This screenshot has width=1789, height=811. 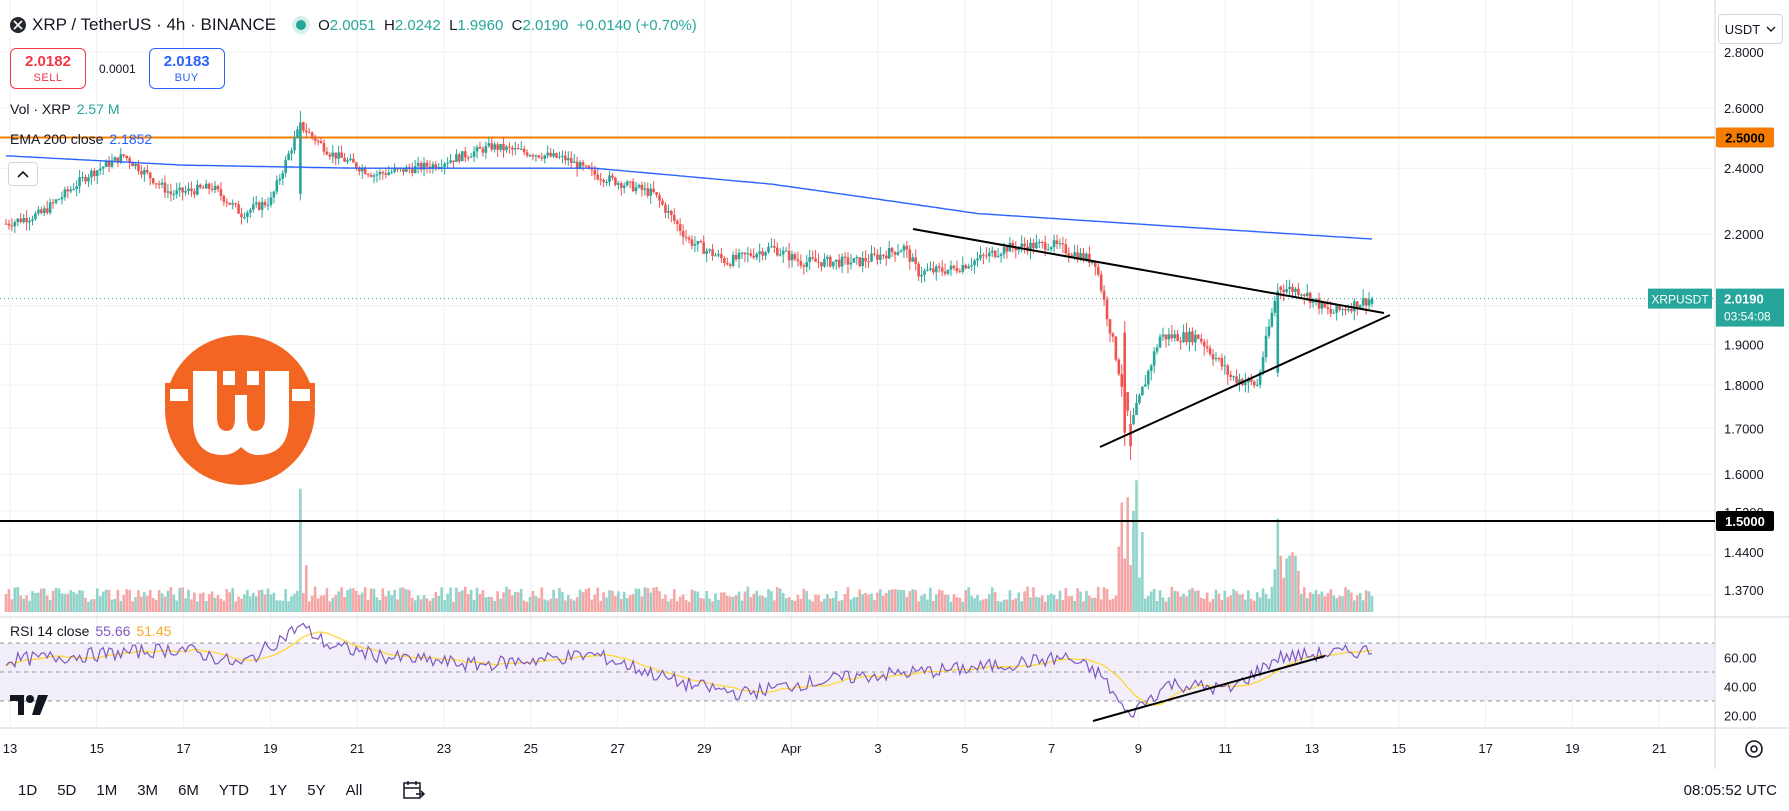 What do you see at coordinates (531, 748) in the screenshot?
I see `time-tick-label: 25` at bounding box center [531, 748].